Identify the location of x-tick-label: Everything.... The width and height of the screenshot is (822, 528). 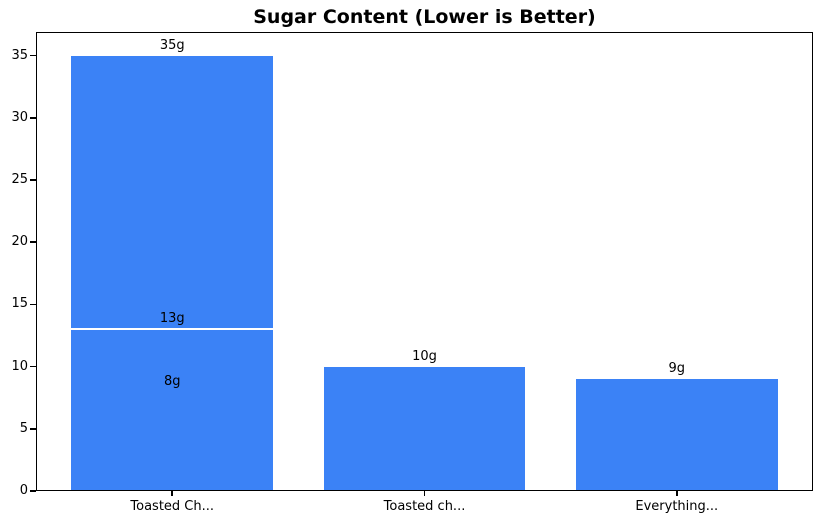
(677, 506).